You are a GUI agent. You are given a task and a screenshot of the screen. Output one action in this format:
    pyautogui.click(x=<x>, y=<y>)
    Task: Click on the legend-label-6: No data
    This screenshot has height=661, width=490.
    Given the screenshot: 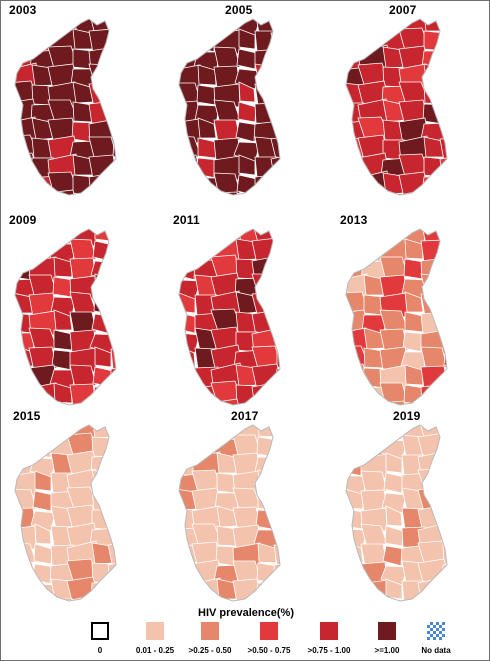 What is the action you would take?
    pyautogui.click(x=436, y=650)
    